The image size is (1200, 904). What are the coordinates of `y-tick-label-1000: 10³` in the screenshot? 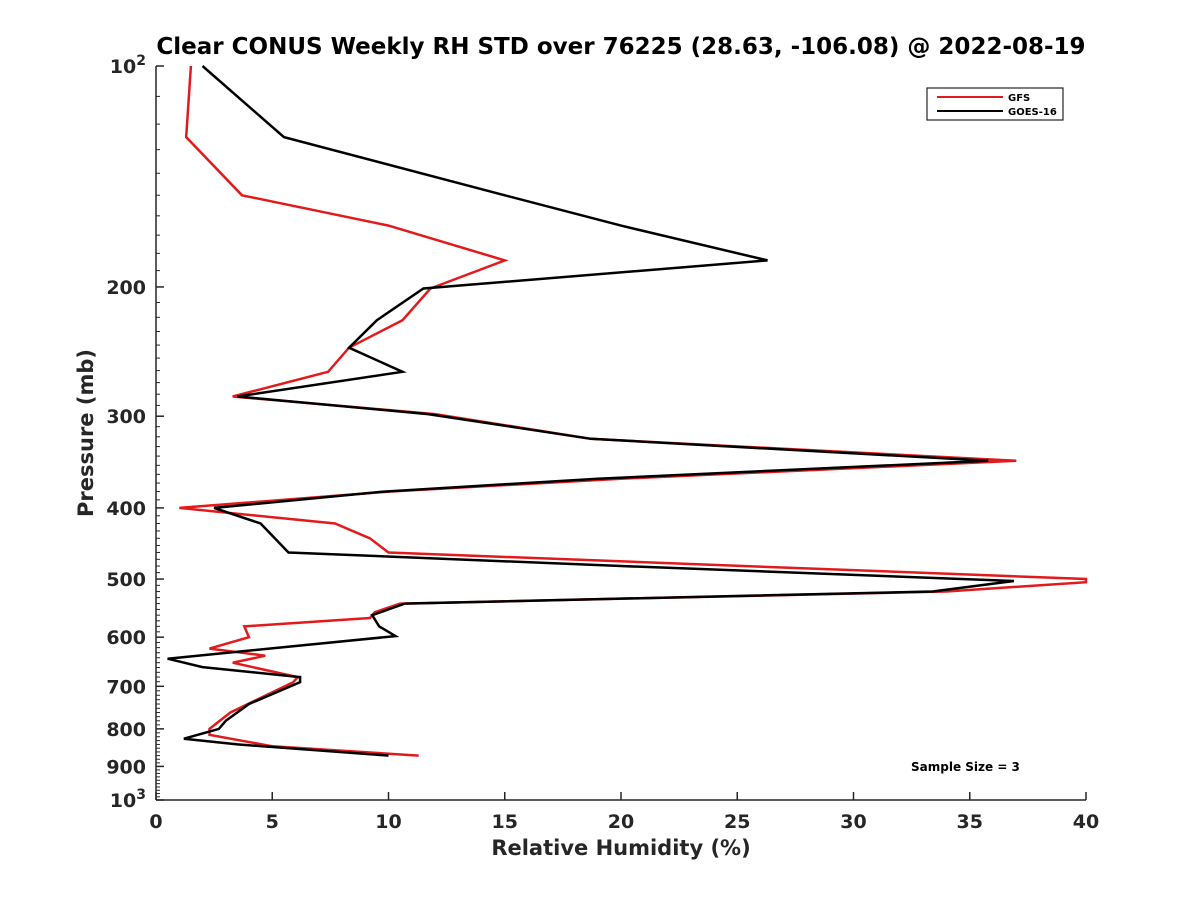 It's located at (128, 799).